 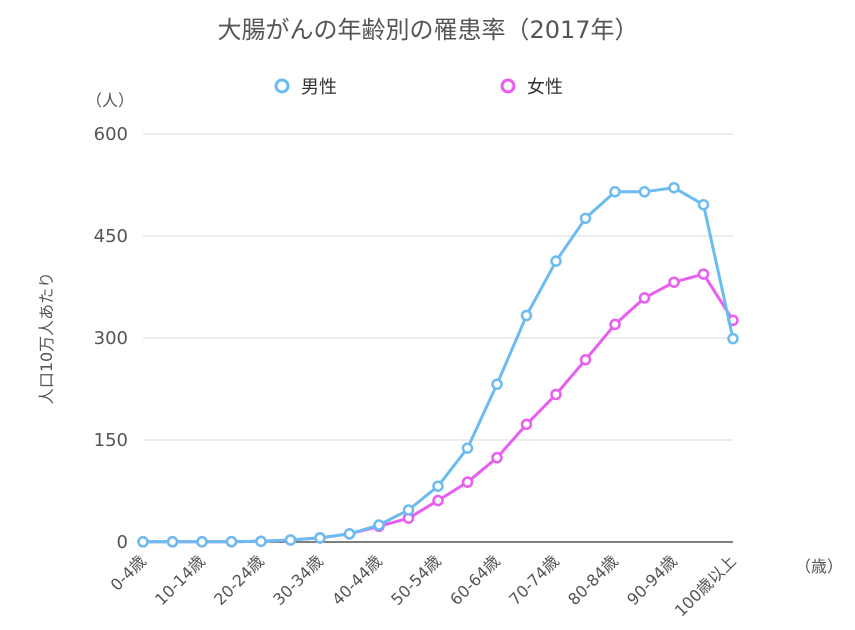 I want to click on x-tick-label: 100歳以上, so click(x=705, y=585).